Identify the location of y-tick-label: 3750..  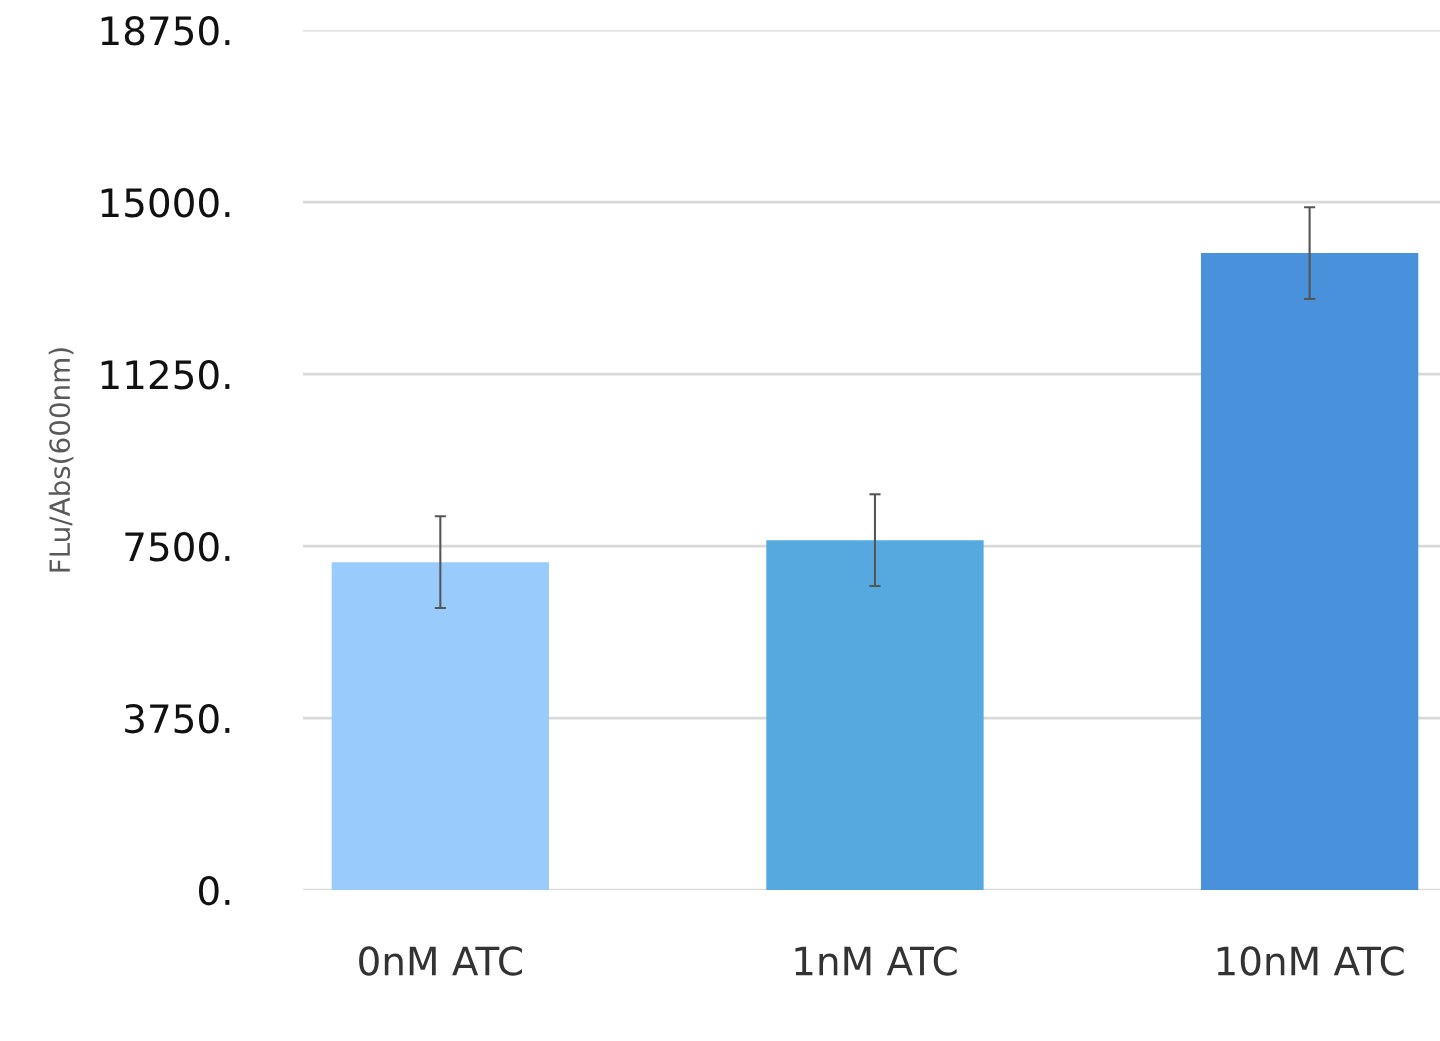
(177, 718).